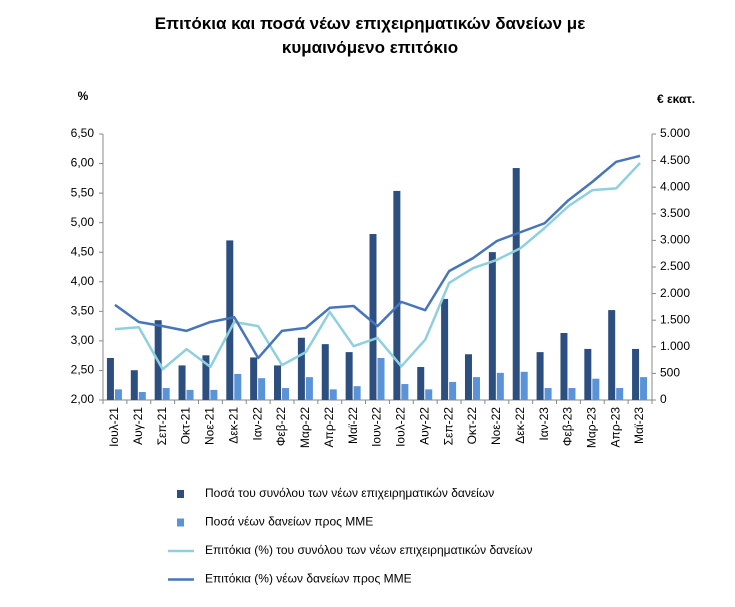 The height and width of the screenshot is (607, 735). What do you see at coordinates (424, 426) in the screenshot?
I see `x-tick-label: Αυγ-22` at bounding box center [424, 426].